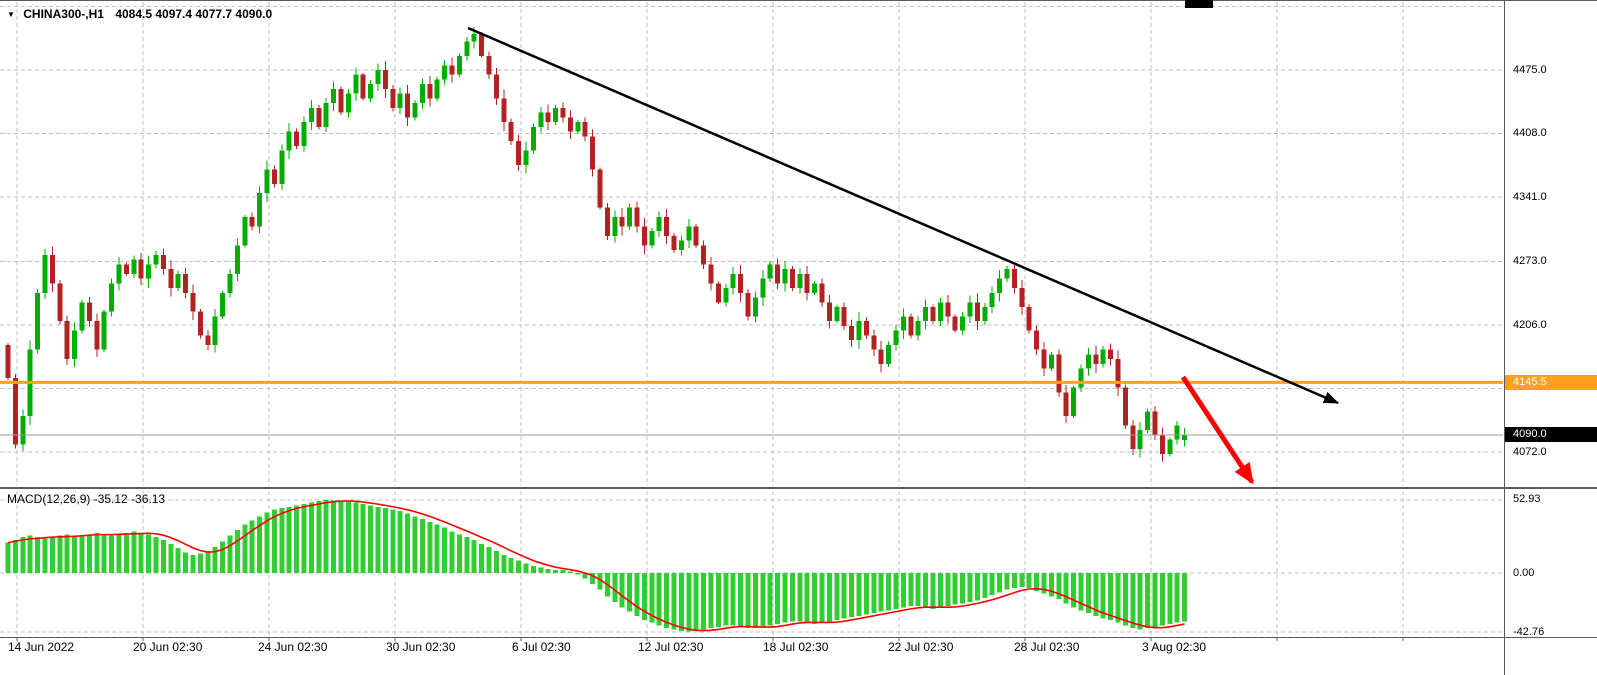 The width and height of the screenshot is (1597, 675). What do you see at coordinates (194, 14) in the screenshot?
I see `symbol-ohlc-values: 4084.5 4097.4 4077.7 4090.0` at bounding box center [194, 14].